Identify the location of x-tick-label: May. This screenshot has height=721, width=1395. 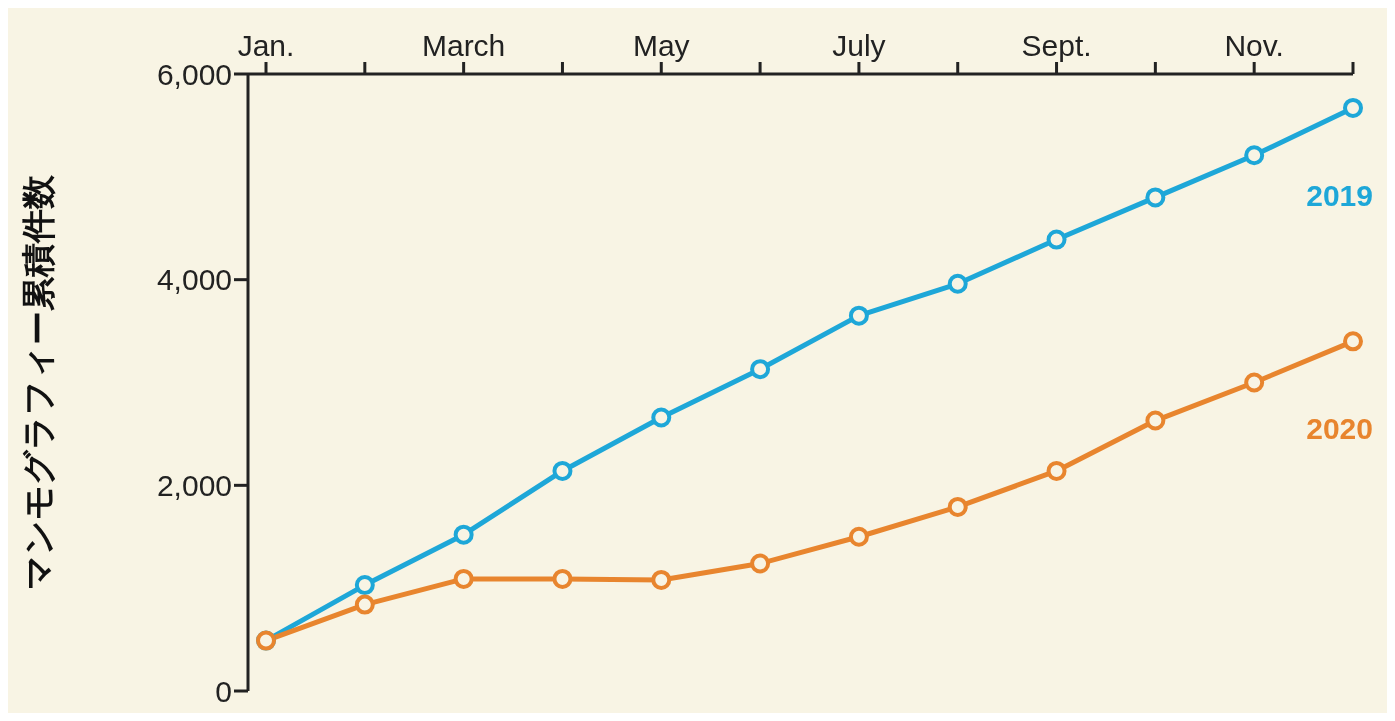
(661, 45).